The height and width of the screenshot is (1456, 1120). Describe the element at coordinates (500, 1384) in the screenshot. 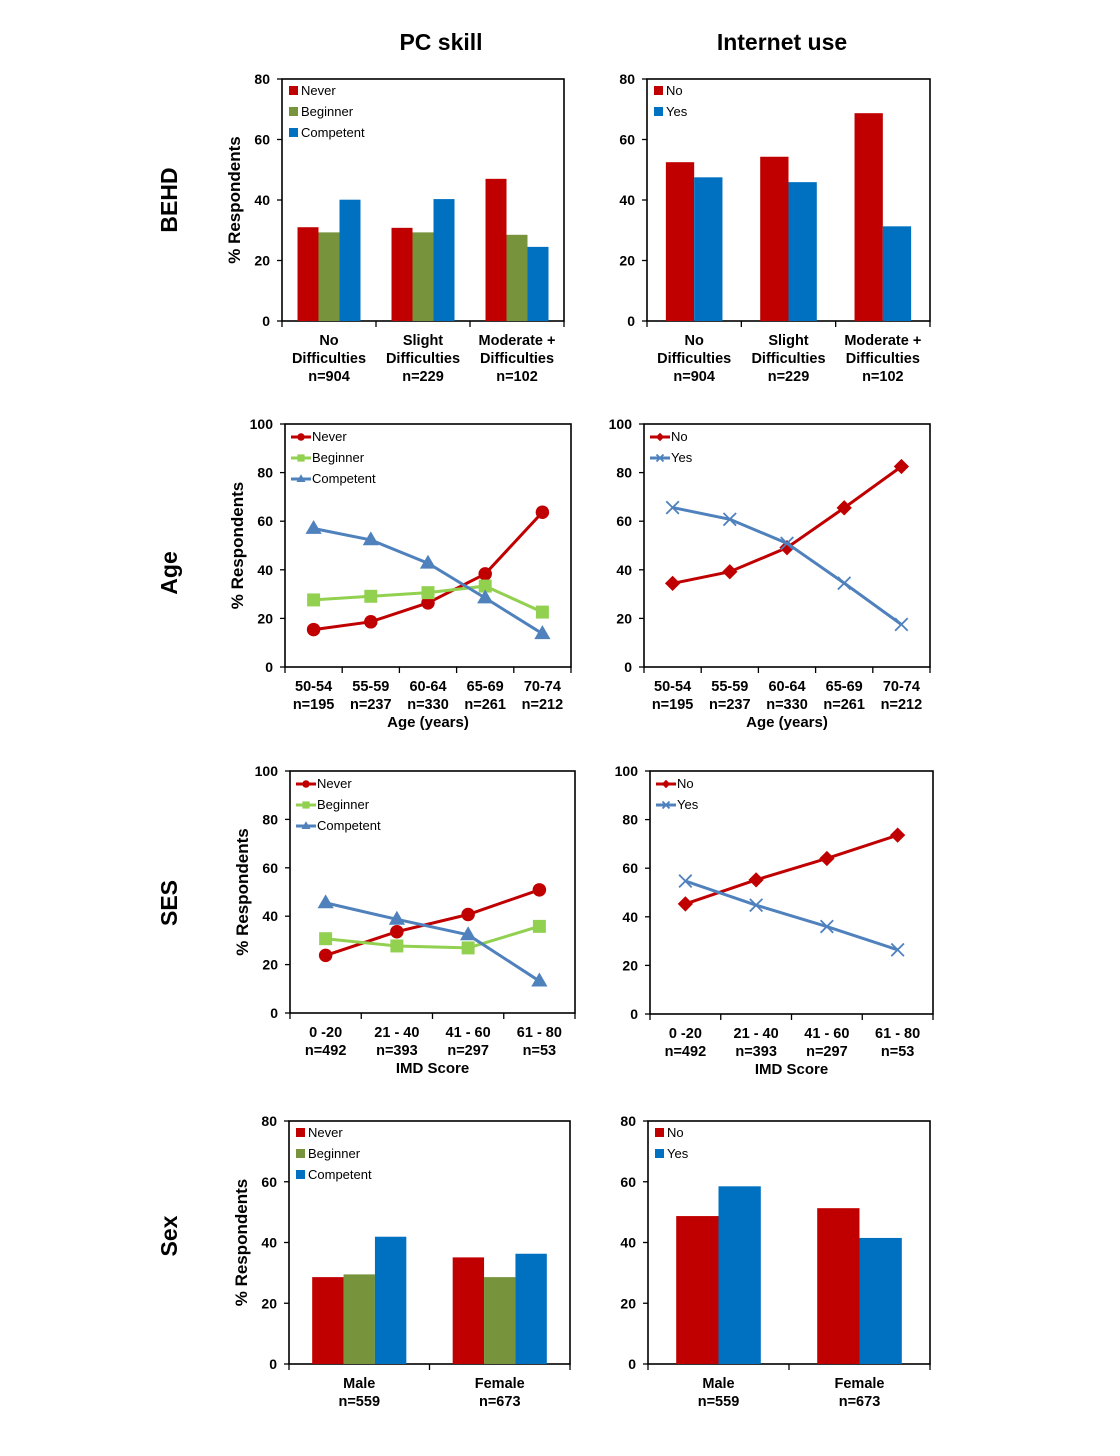

I see `x-tick-label: Female` at that location.